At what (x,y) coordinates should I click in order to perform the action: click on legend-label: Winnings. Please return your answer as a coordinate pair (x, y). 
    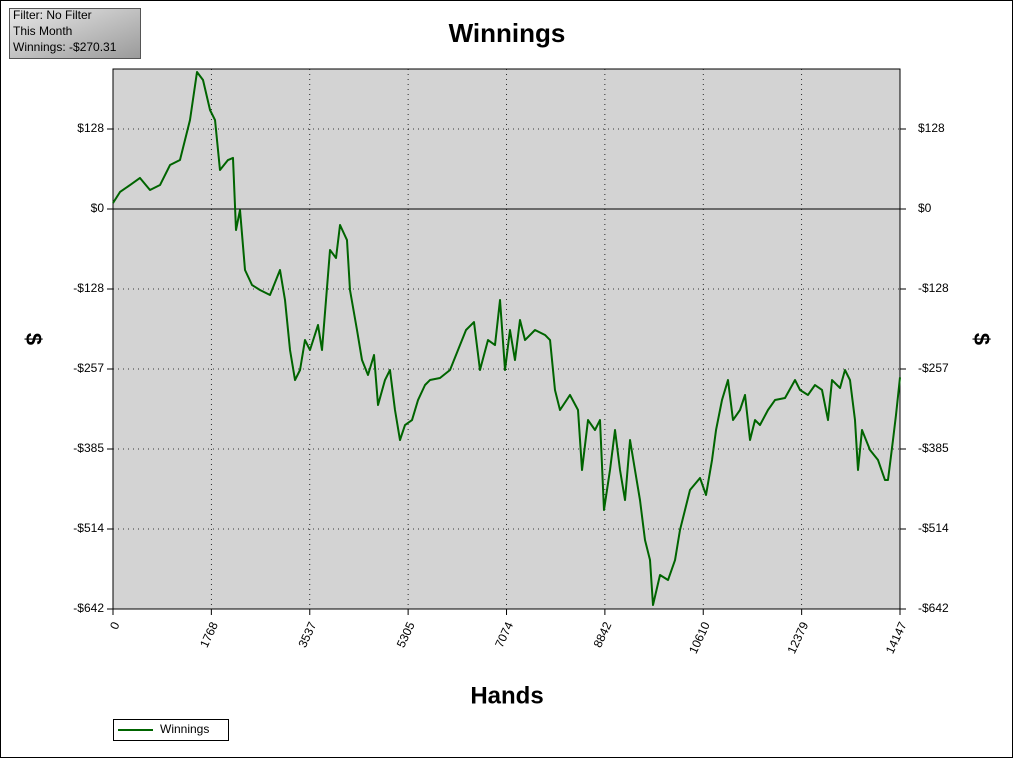
    Looking at the image, I should click on (184, 729).